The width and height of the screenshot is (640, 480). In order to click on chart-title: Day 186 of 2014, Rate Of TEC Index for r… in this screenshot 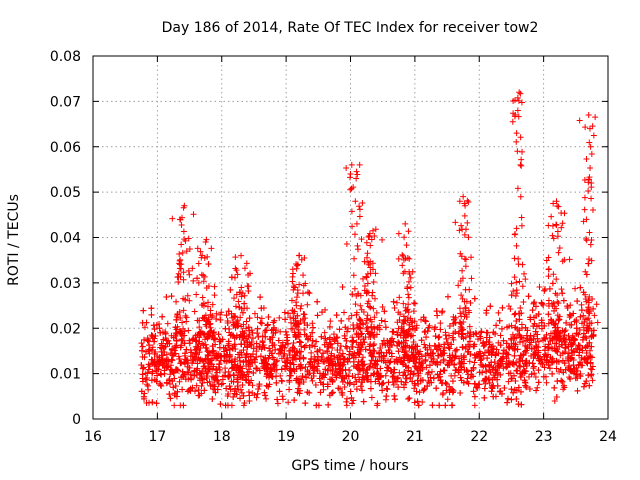, I will do `click(350, 28)`.